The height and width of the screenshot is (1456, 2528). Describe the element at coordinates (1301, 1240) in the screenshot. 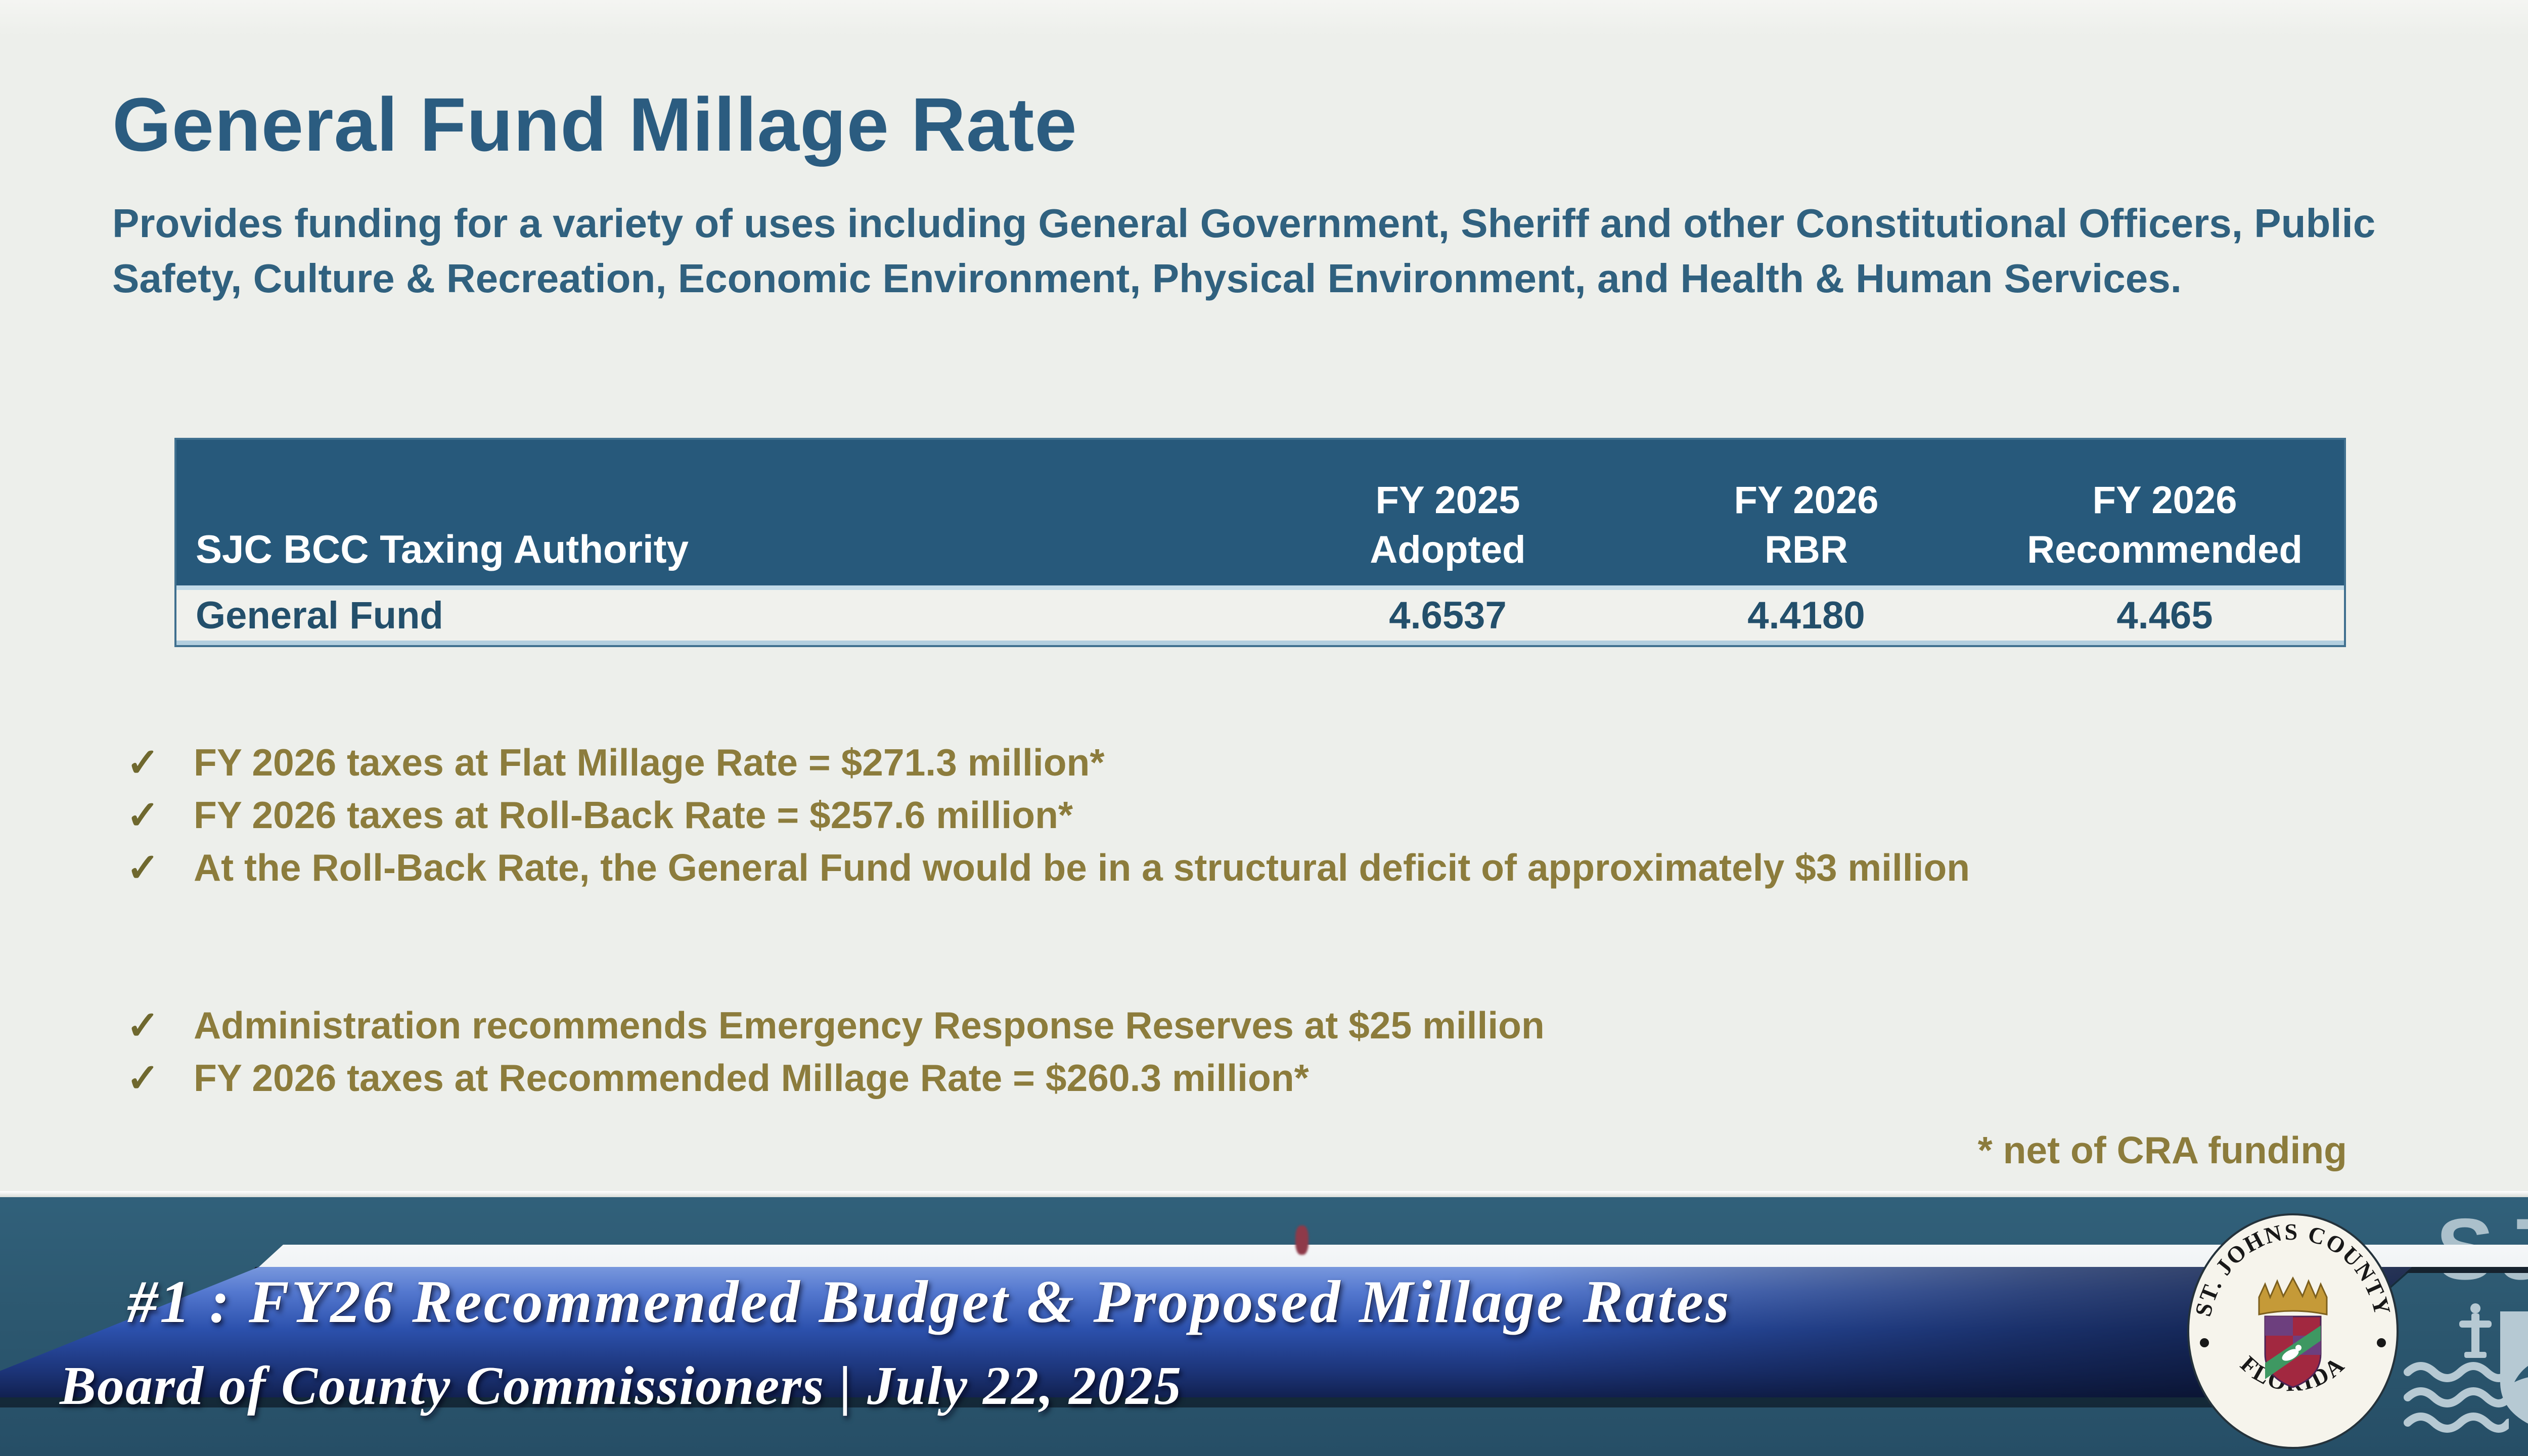

I see `red-artifact-mark` at that location.